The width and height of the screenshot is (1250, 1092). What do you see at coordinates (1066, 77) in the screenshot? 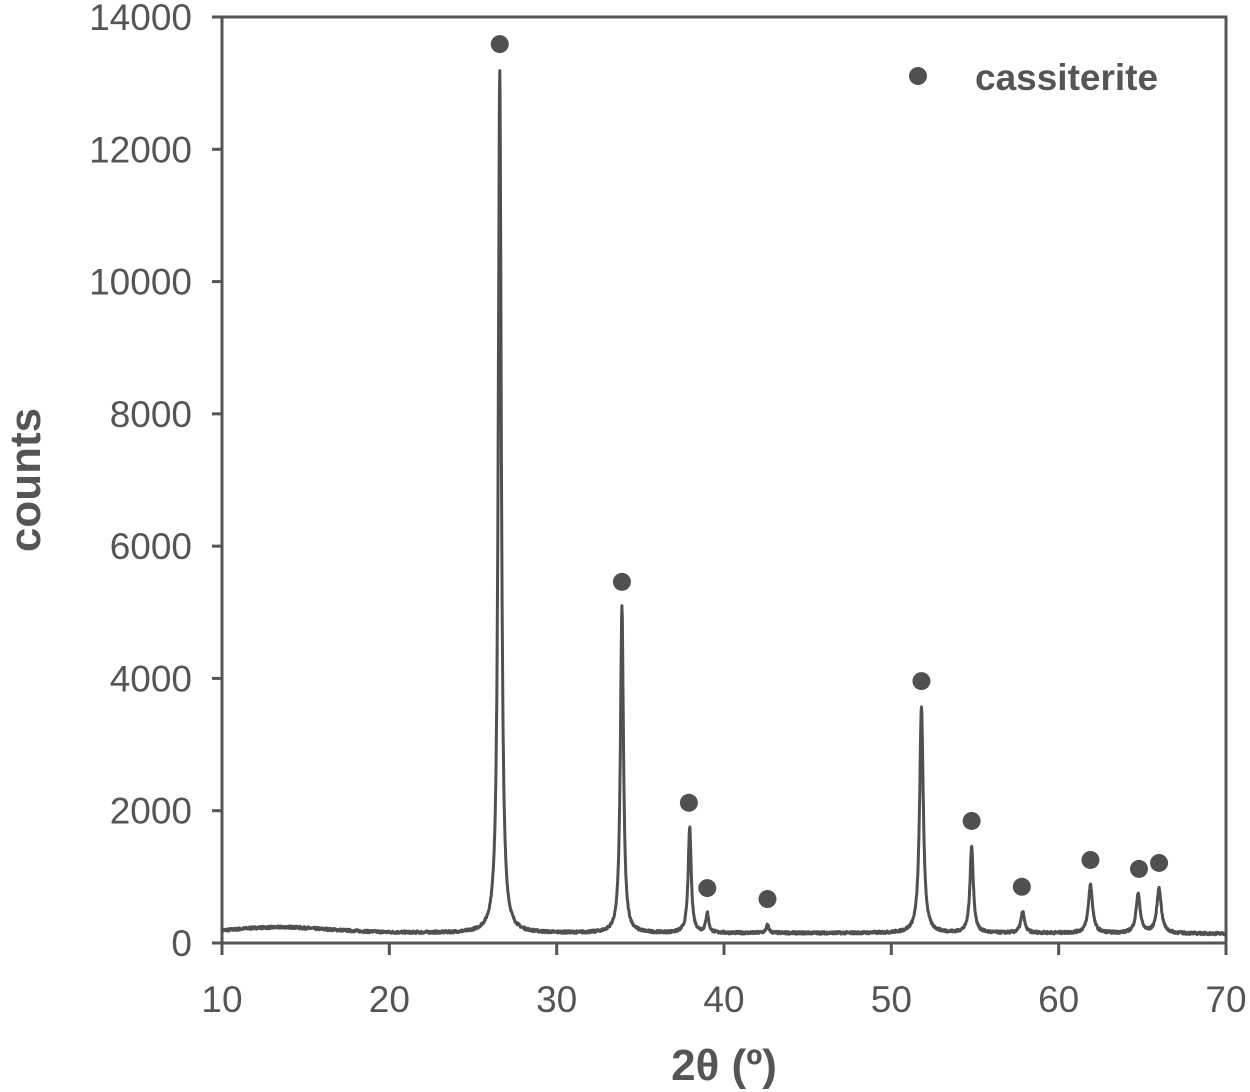
I see `legend-label: cassiterite` at bounding box center [1066, 77].